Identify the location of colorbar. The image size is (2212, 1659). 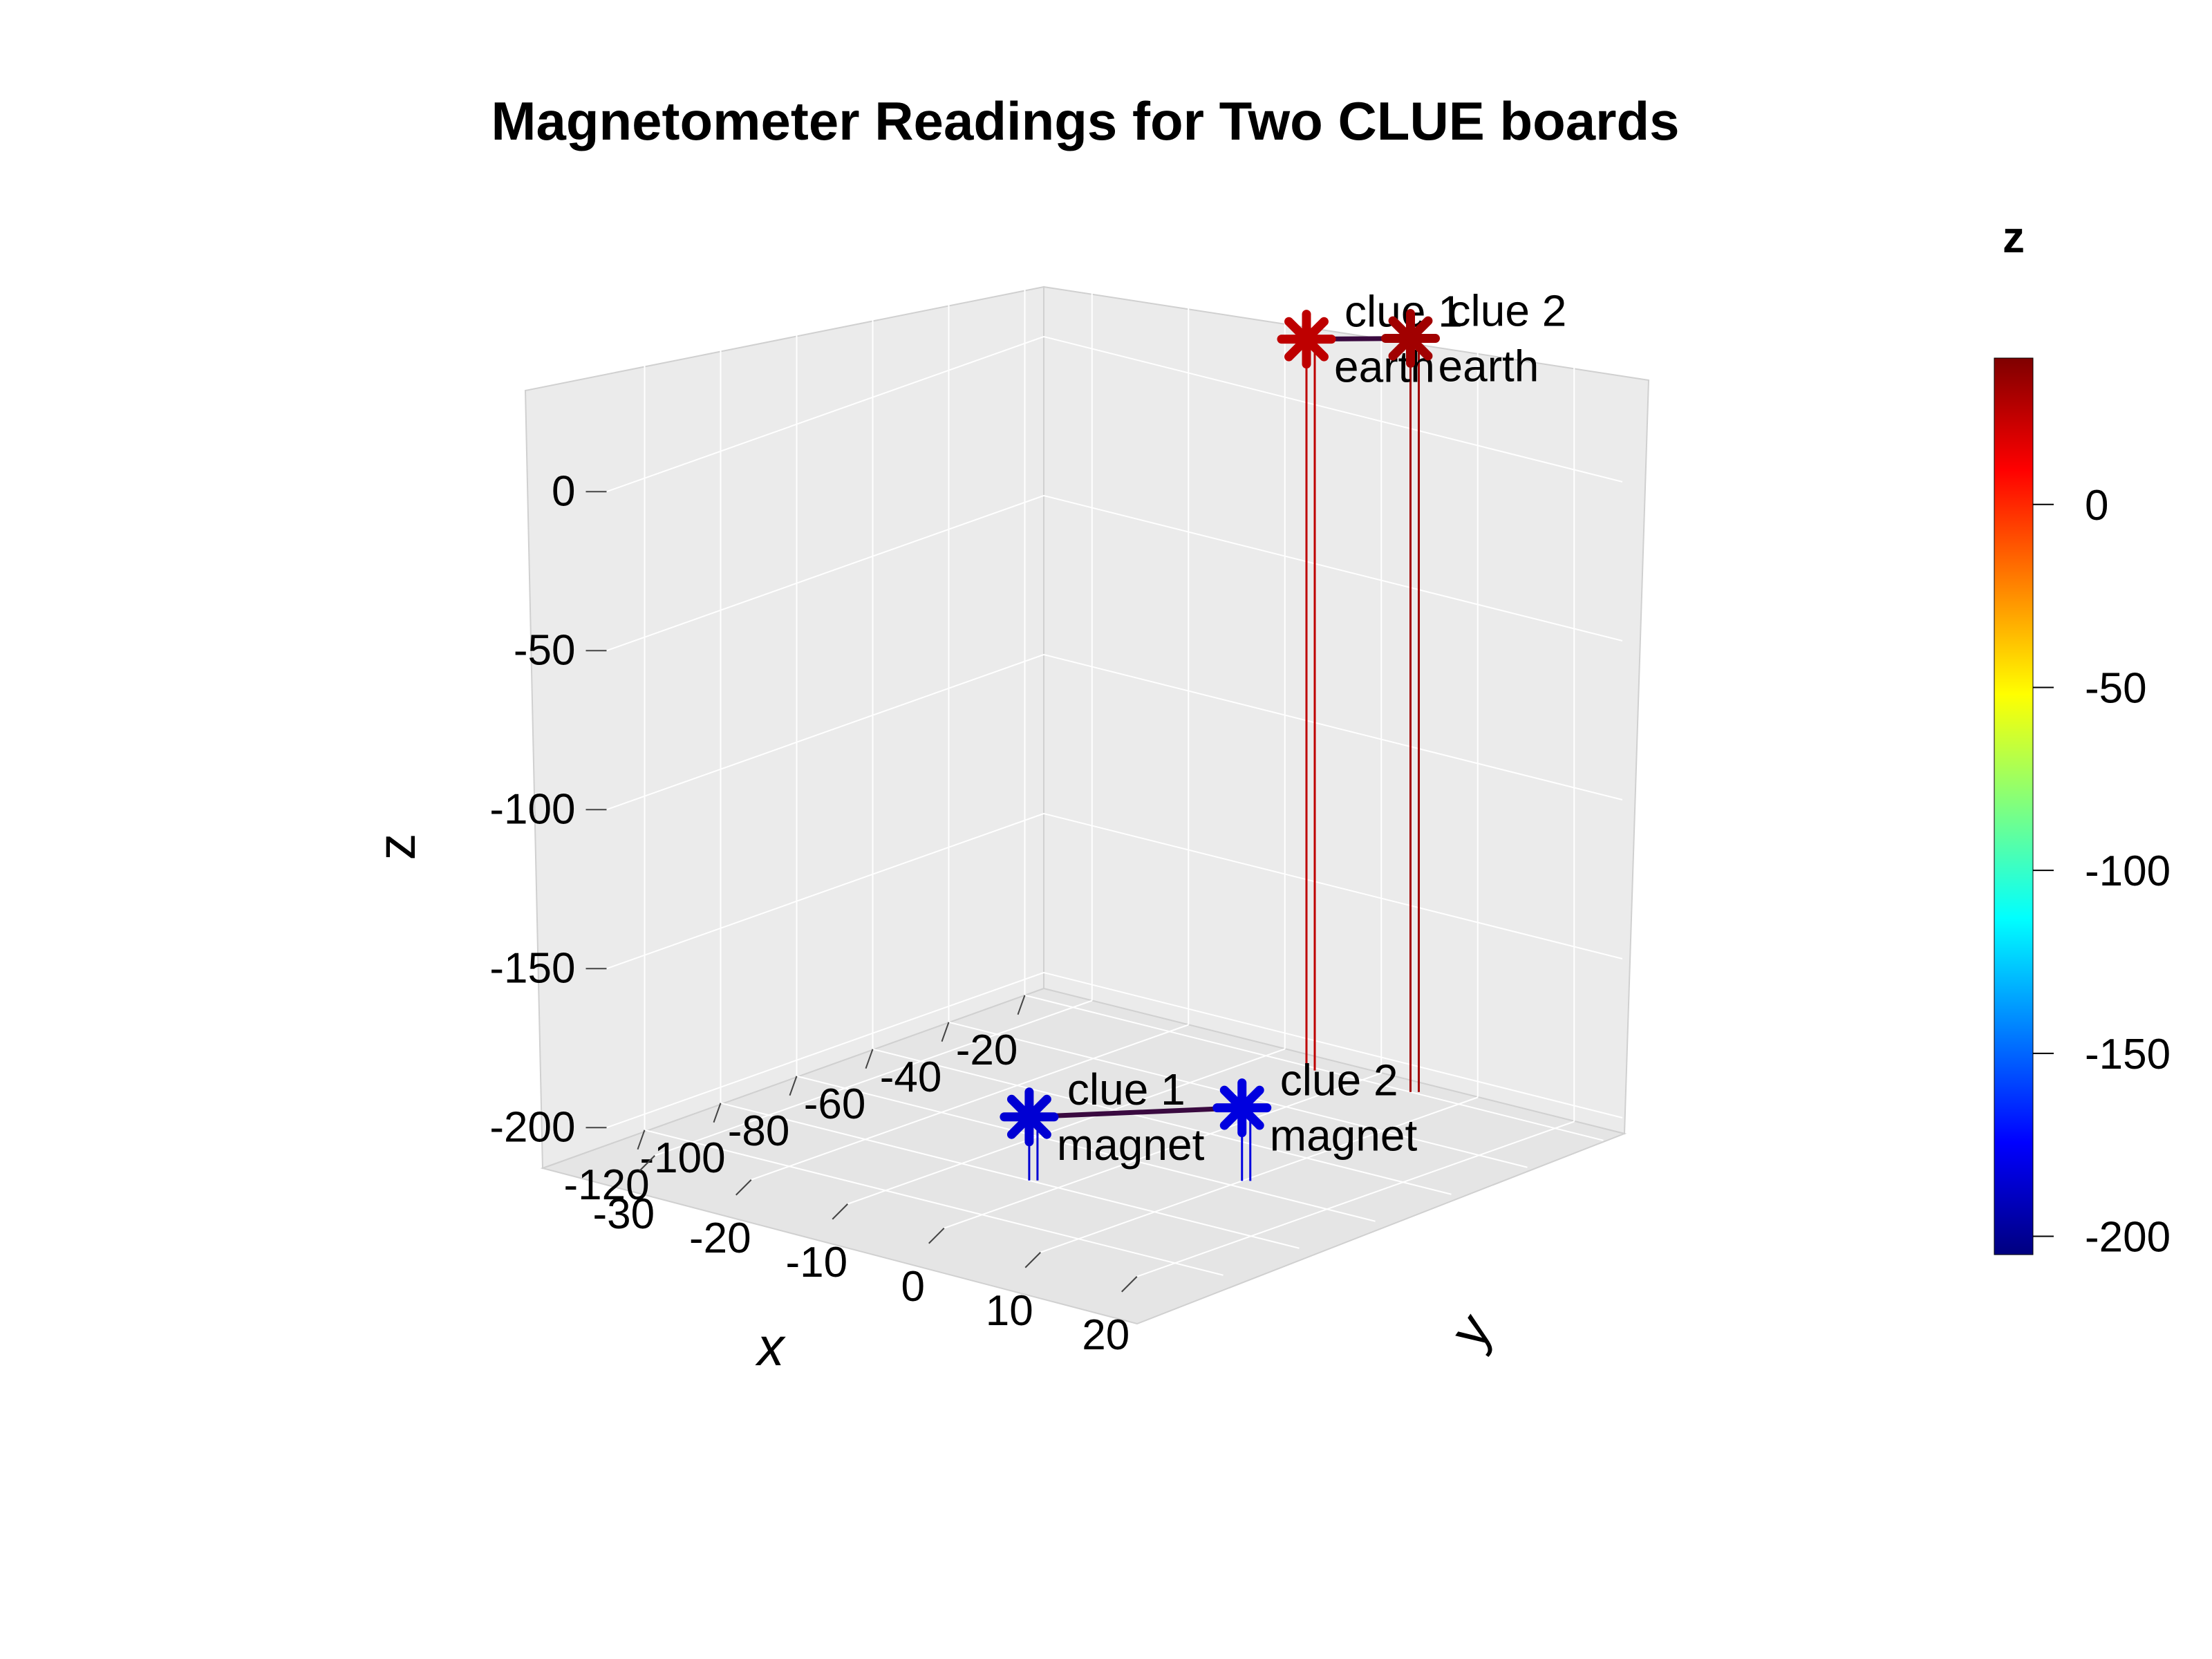
(2014, 806).